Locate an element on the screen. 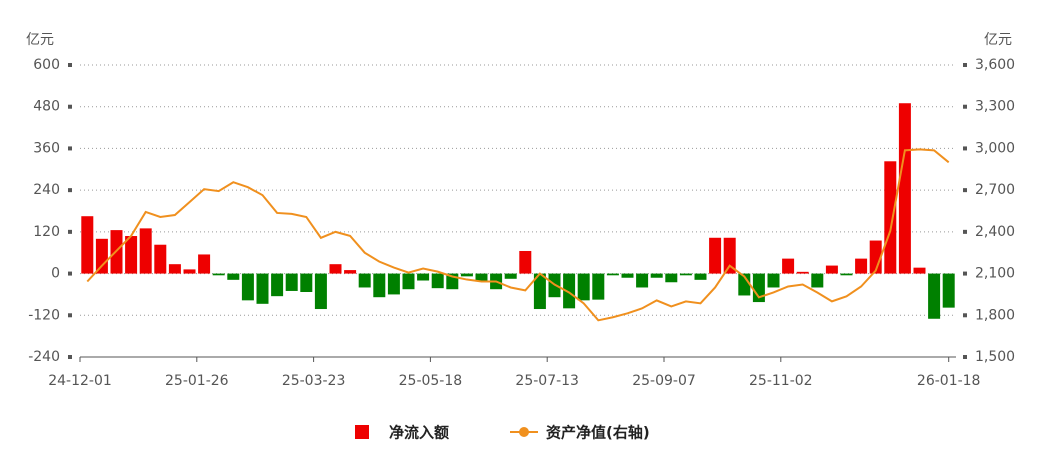  y2-tick-label: 3,300 is located at coordinates (995, 107).